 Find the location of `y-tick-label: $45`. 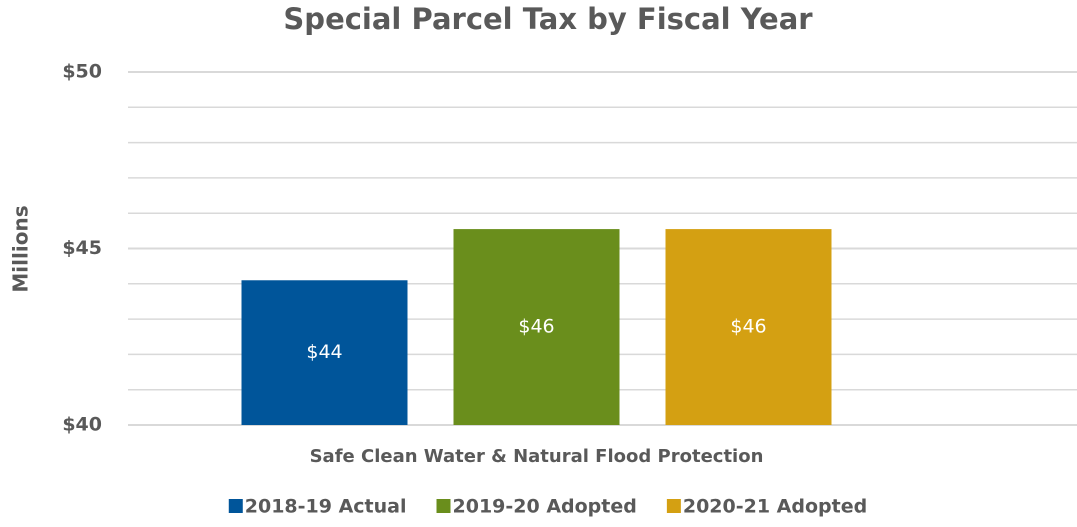

y-tick-label: $45 is located at coordinates (82, 248).